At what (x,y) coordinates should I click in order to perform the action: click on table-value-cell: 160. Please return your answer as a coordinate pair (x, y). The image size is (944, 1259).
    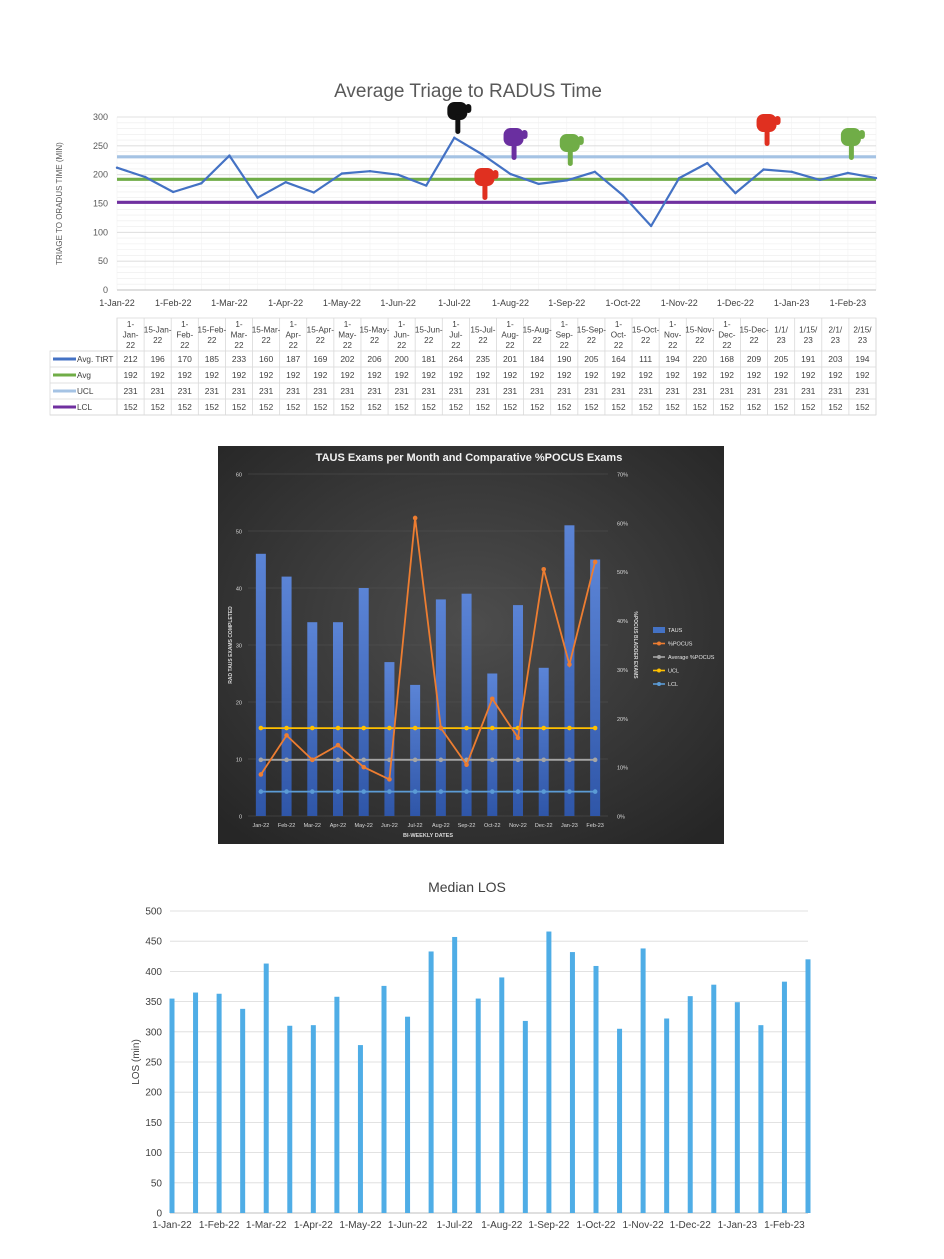
    Looking at the image, I should click on (266, 359).